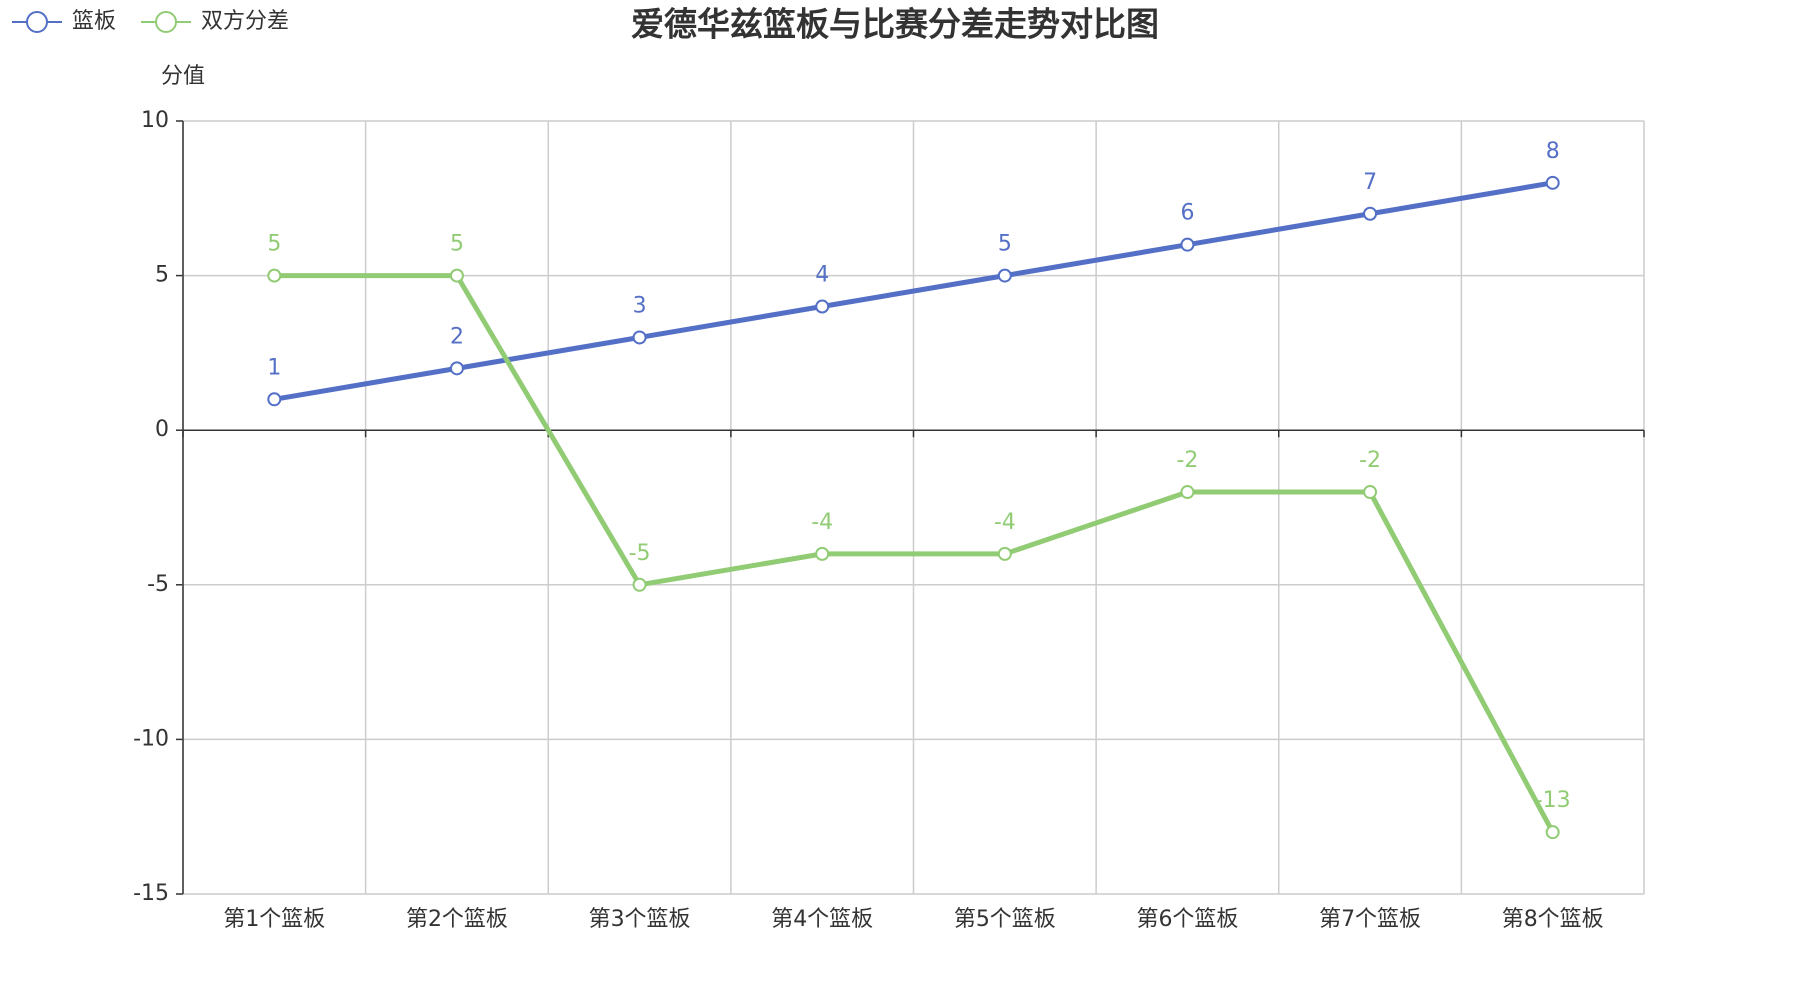  Describe the element at coordinates (1187, 919) in the screenshot. I see `x-tick-label: 第6个篮板` at that location.